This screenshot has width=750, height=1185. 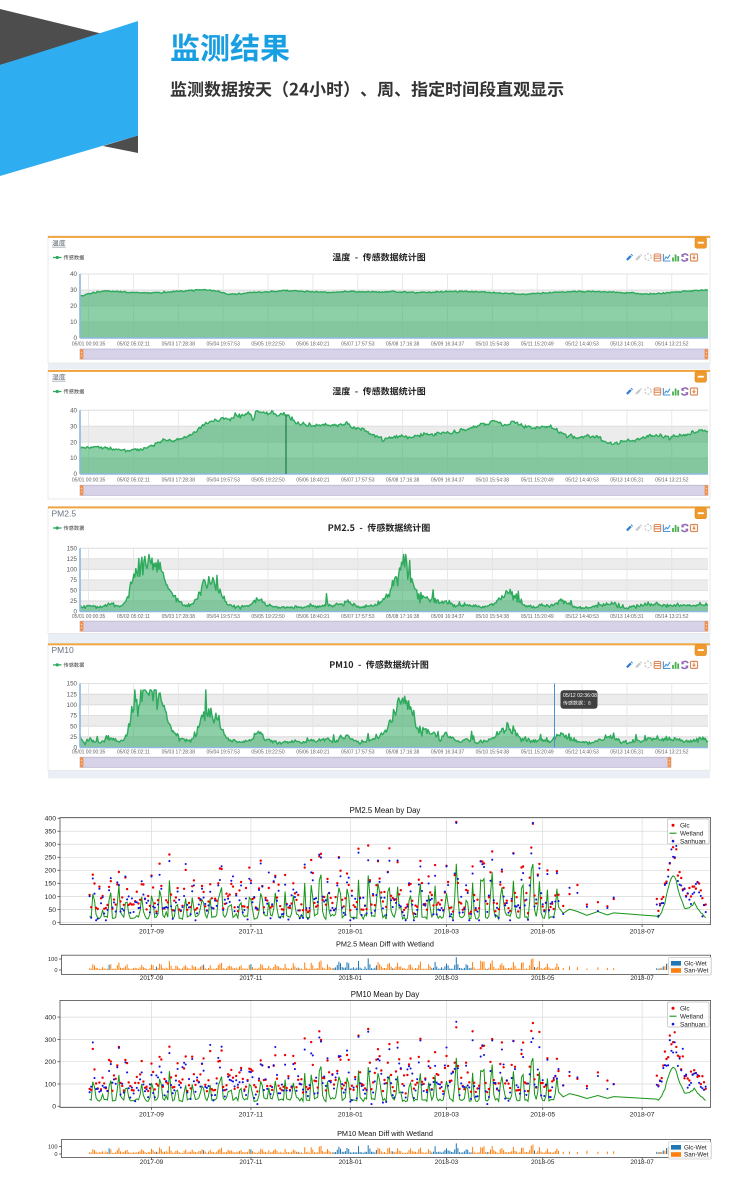 I want to click on svg-text: San-Wet, so click(x=696, y=1155).